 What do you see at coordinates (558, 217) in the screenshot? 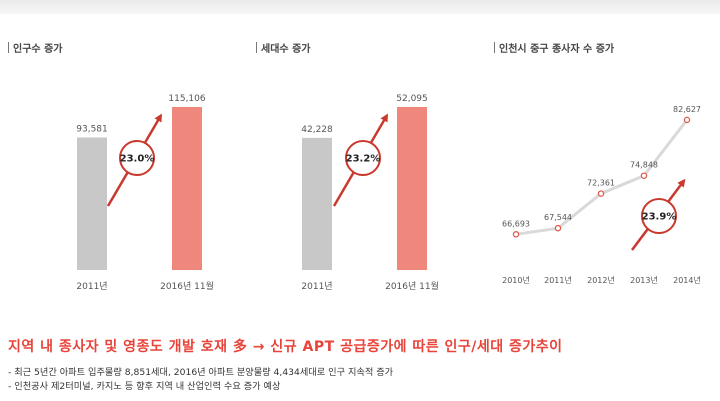
I see `data-label: 67,544` at bounding box center [558, 217].